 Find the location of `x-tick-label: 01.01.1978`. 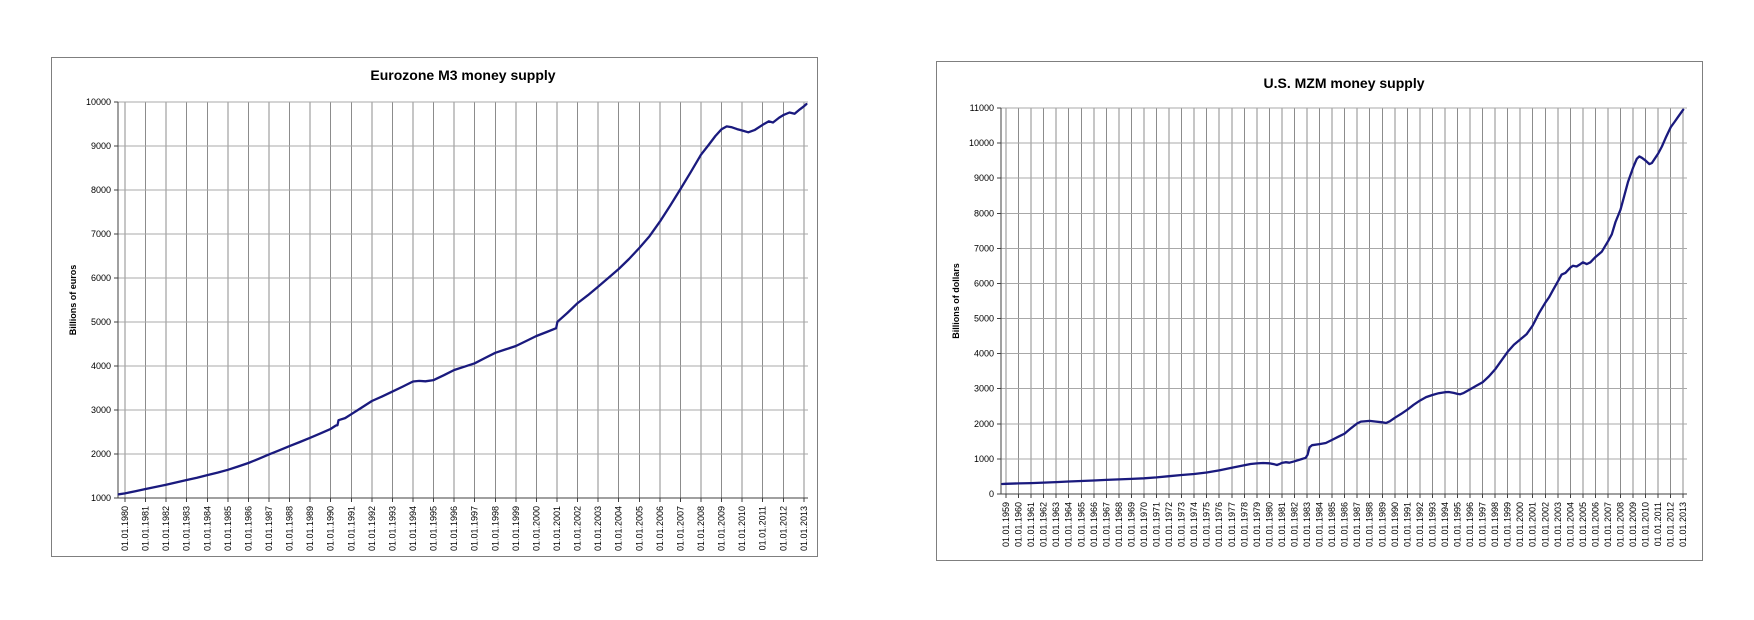

x-tick-label: 01.01.1978 is located at coordinates (1244, 524).